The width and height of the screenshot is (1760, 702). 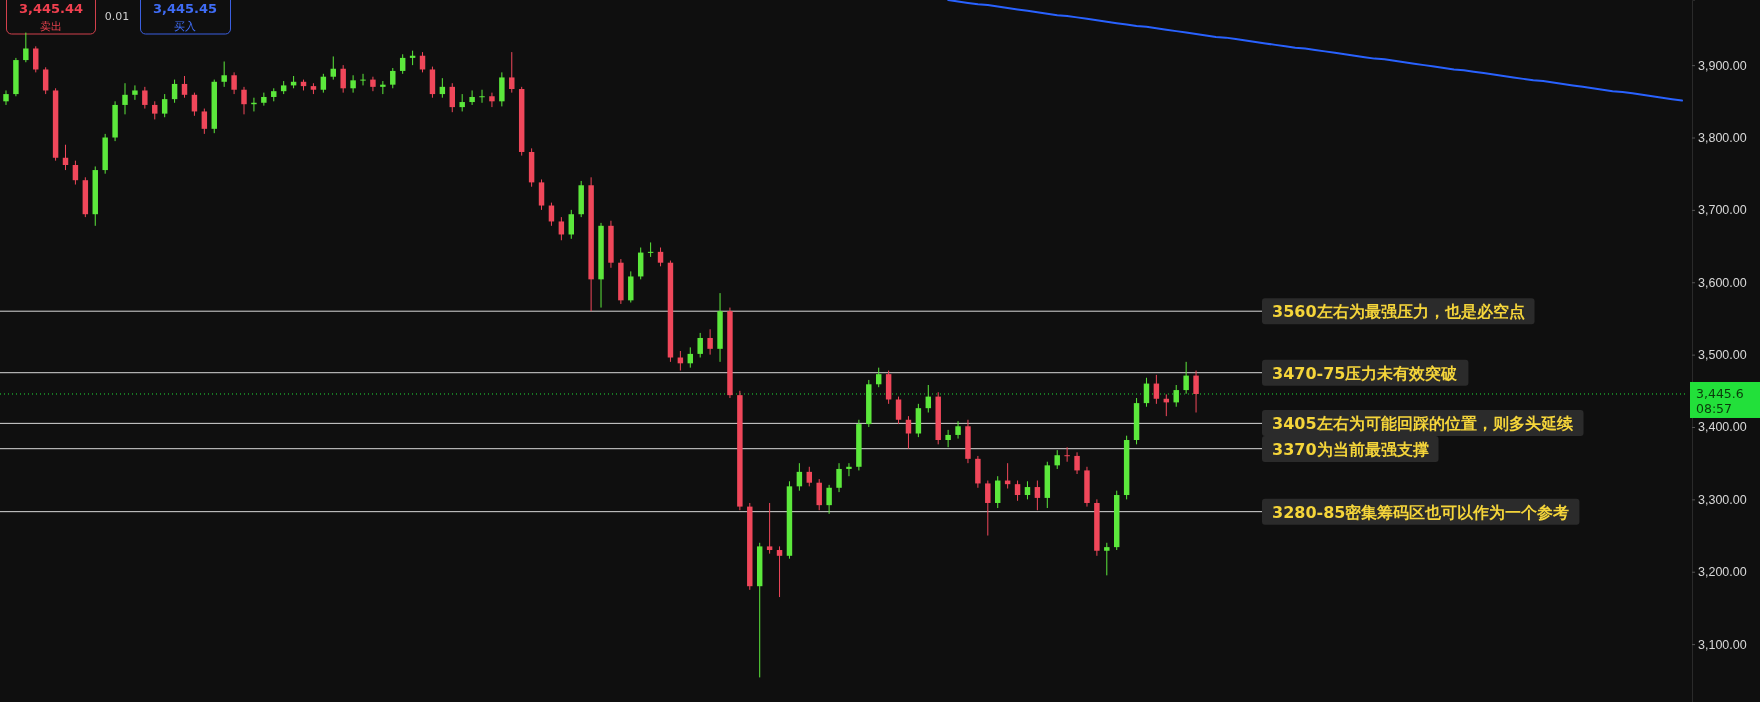 I want to click on ref-line-label: 3370为当前最强支撑, so click(x=1350, y=450).